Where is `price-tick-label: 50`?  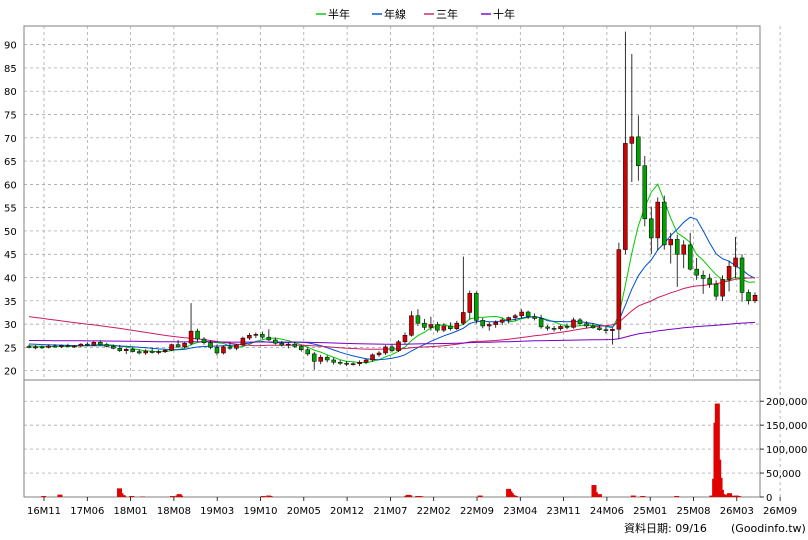
price-tick-label: 50 is located at coordinates (10, 232).